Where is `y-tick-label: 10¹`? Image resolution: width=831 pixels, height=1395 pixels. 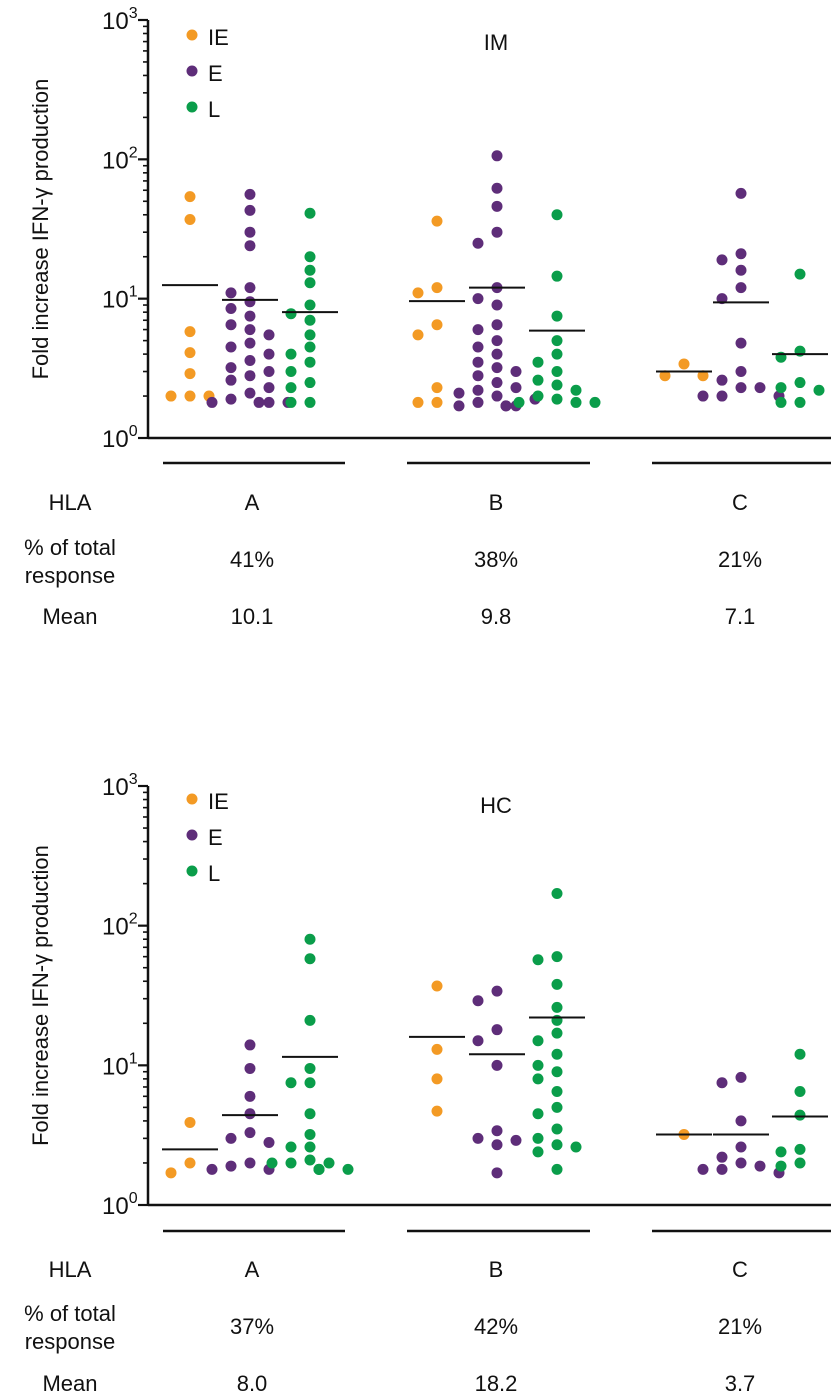
y-tick-label: 10¹ is located at coordinates (120, 299).